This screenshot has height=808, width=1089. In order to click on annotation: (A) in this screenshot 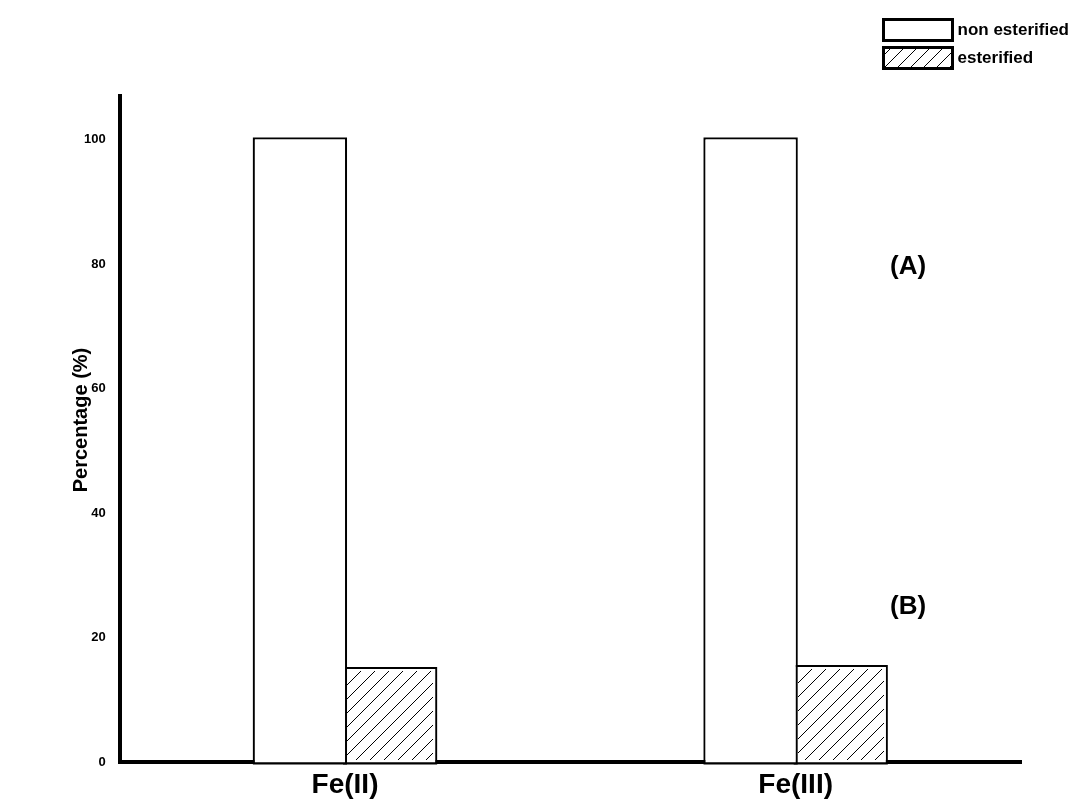, I will do `click(908, 265)`.